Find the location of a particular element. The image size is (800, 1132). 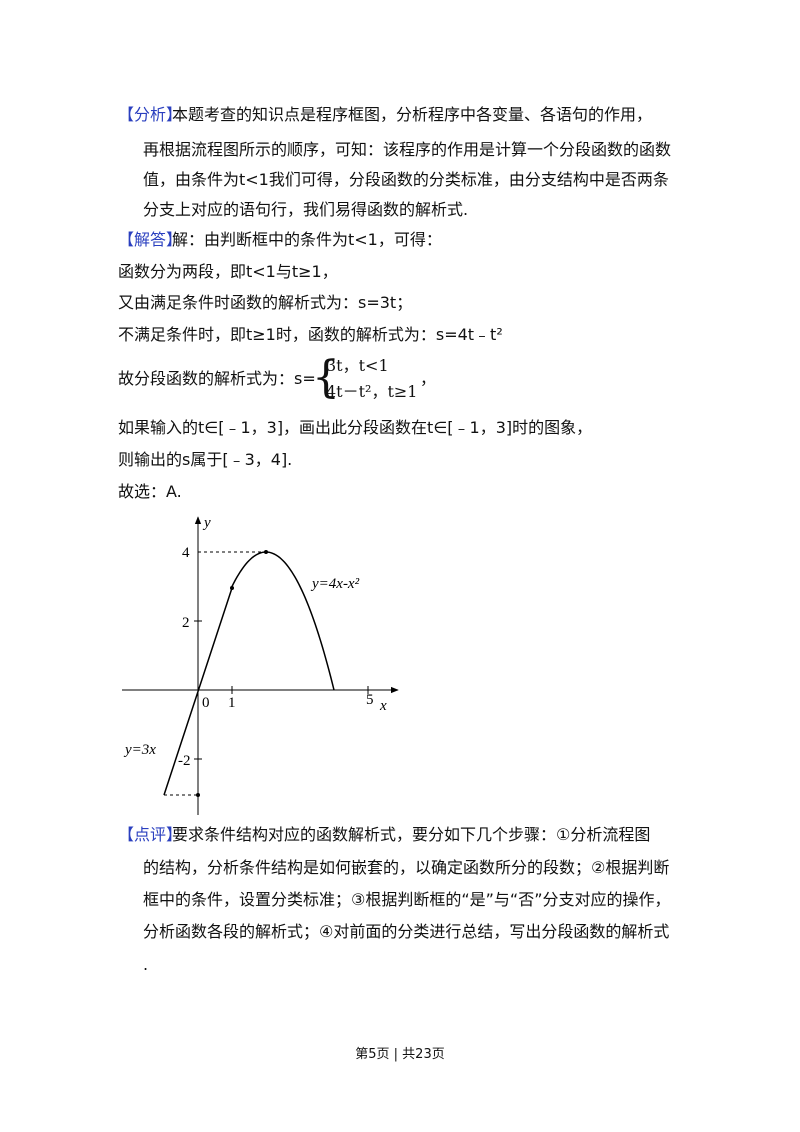

text-line: . is located at coordinates (146, 964).